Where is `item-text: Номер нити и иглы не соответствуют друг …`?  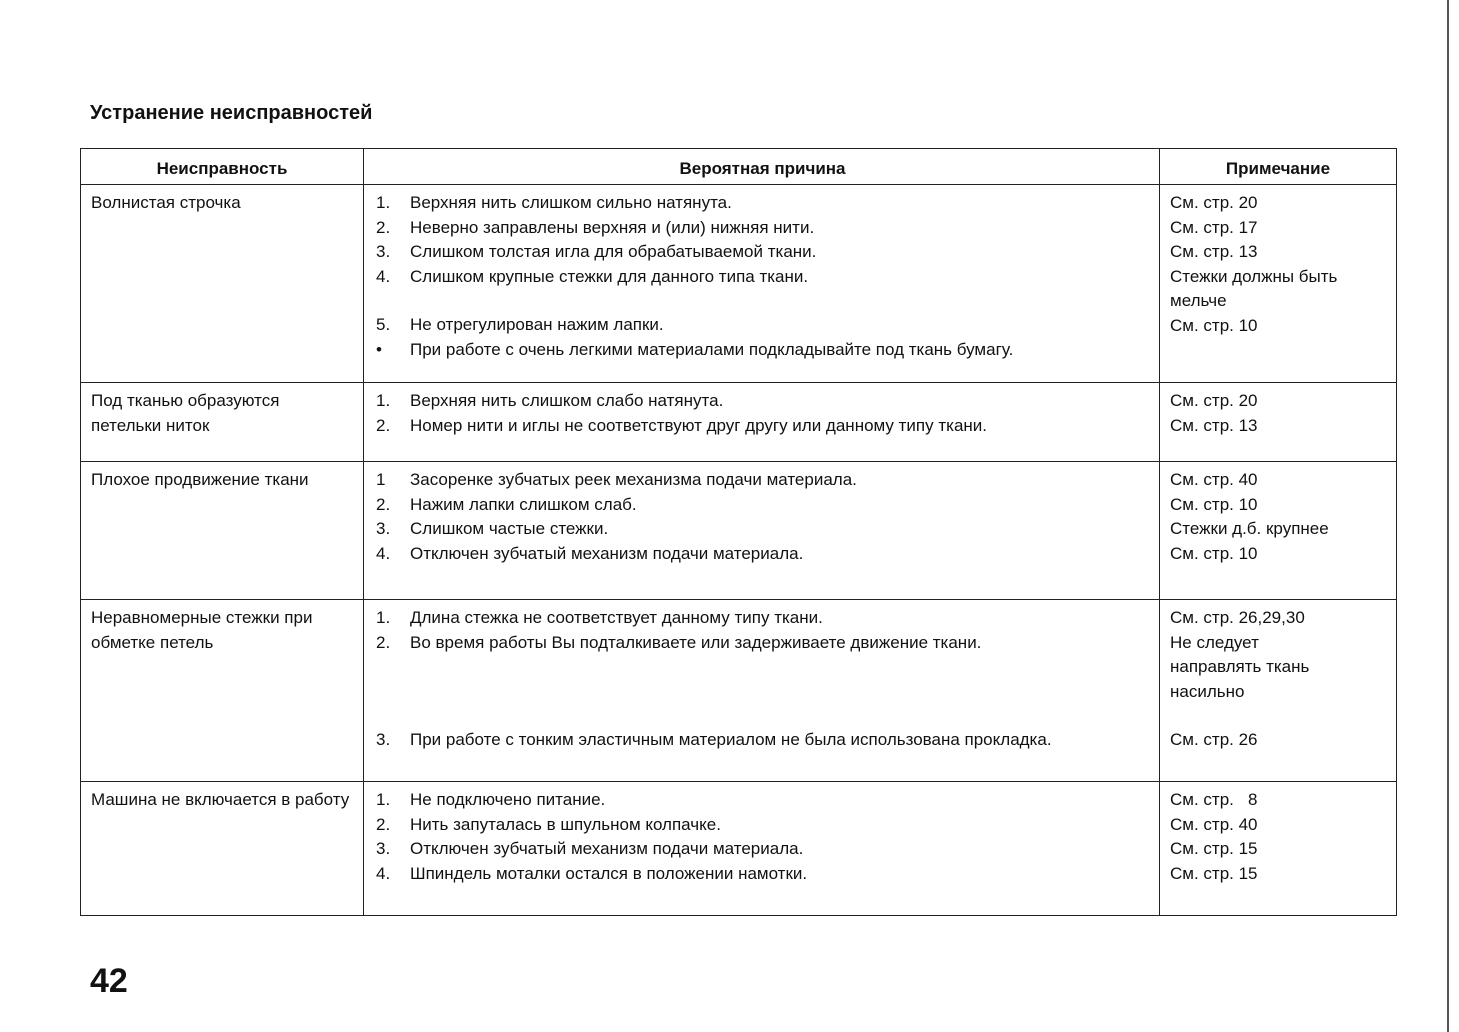
item-text: Номер нити и иглы не соответствуют друг … is located at coordinates (699, 425).